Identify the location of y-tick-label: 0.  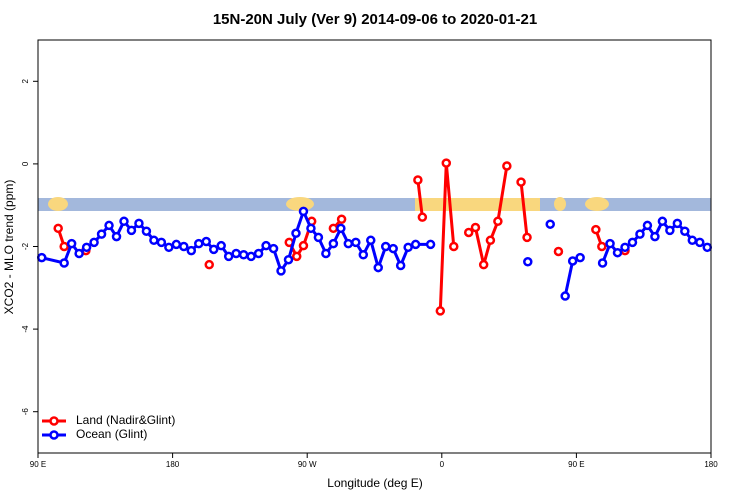
(25, 163).